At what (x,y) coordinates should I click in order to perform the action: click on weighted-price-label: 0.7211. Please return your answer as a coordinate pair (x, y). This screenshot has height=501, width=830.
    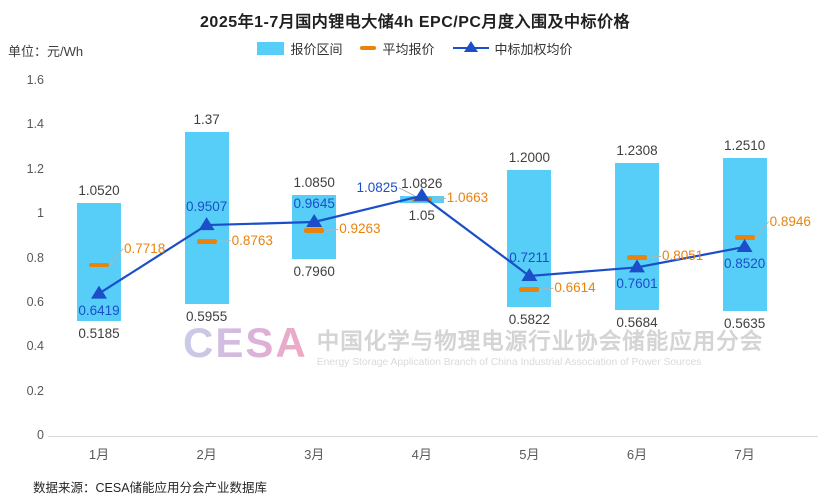
    Looking at the image, I should click on (529, 257).